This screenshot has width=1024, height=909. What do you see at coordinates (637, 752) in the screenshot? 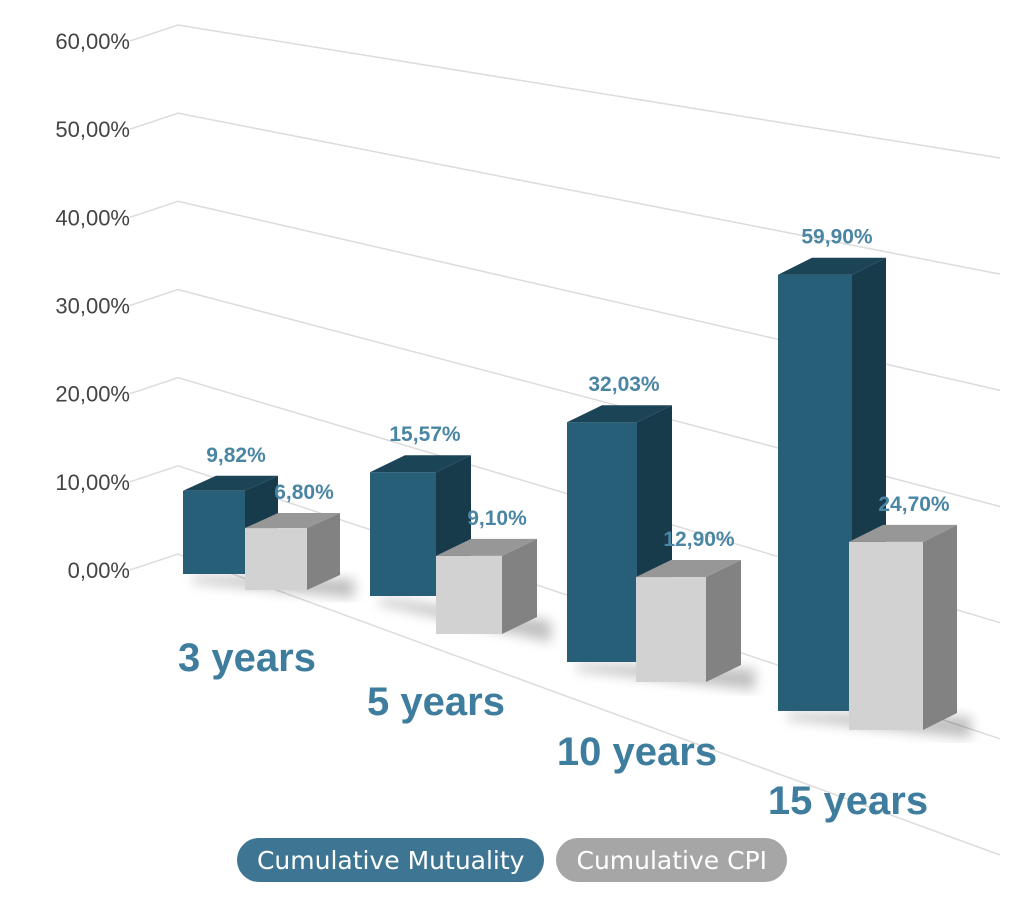
I see `category-label: 10 years` at bounding box center [637, 752].